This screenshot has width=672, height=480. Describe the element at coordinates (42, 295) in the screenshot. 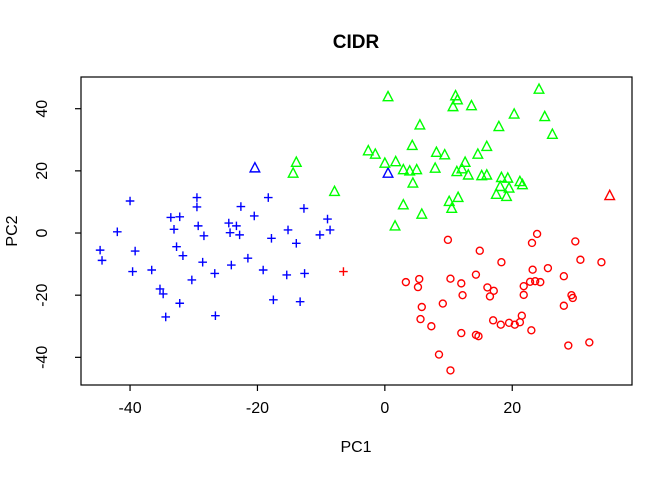

I see `y-tick-label: -20` at that location.